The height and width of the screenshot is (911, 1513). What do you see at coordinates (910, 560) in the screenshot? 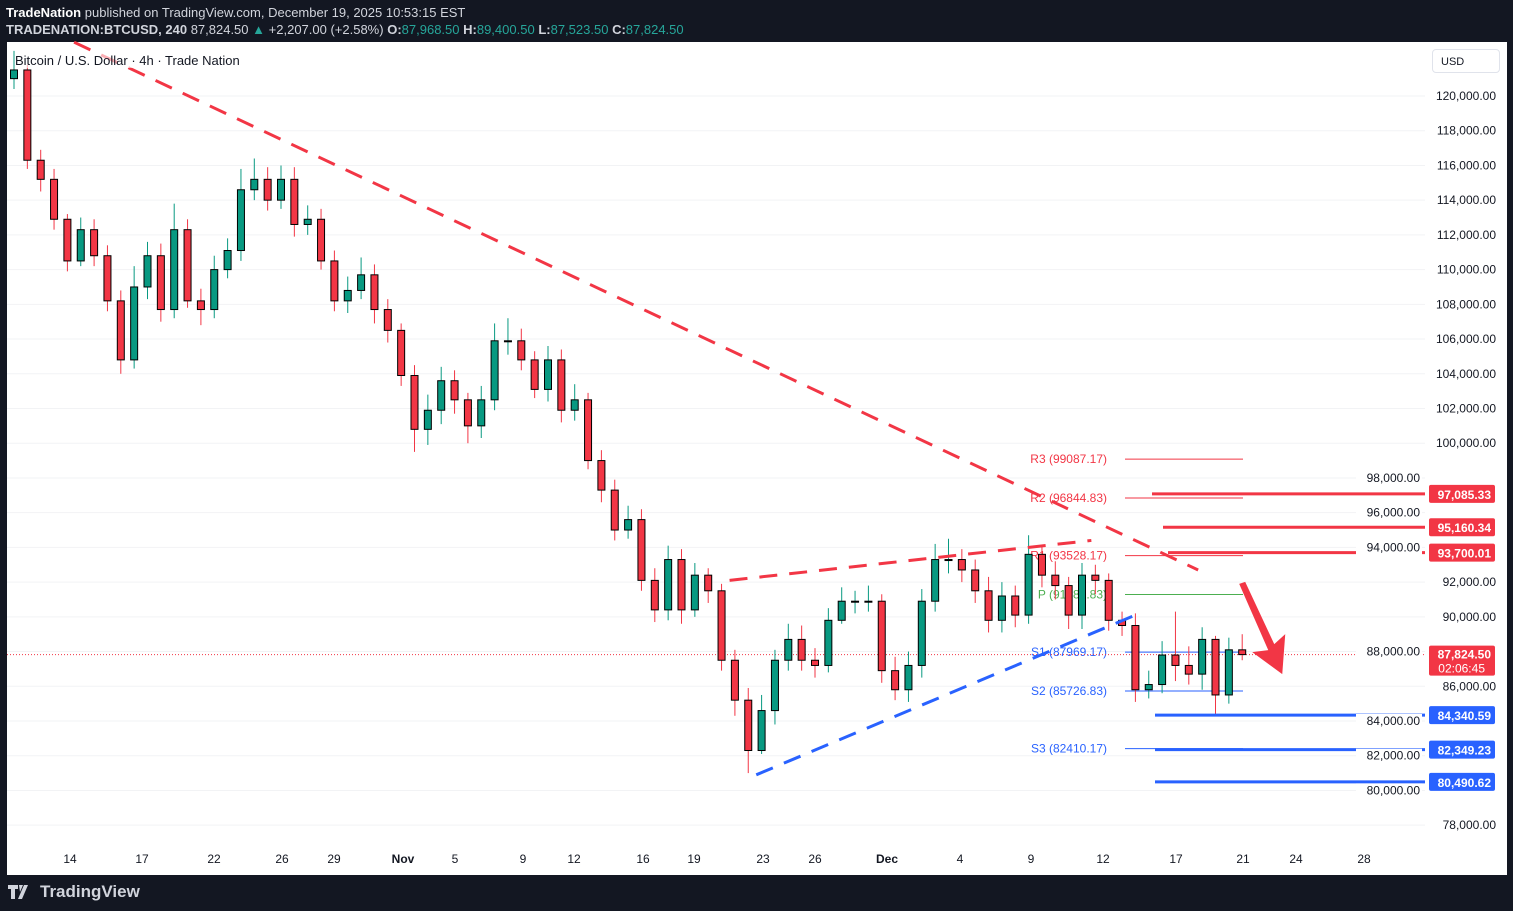
I see `resistance-trendline` at bounding box center [910, 560].